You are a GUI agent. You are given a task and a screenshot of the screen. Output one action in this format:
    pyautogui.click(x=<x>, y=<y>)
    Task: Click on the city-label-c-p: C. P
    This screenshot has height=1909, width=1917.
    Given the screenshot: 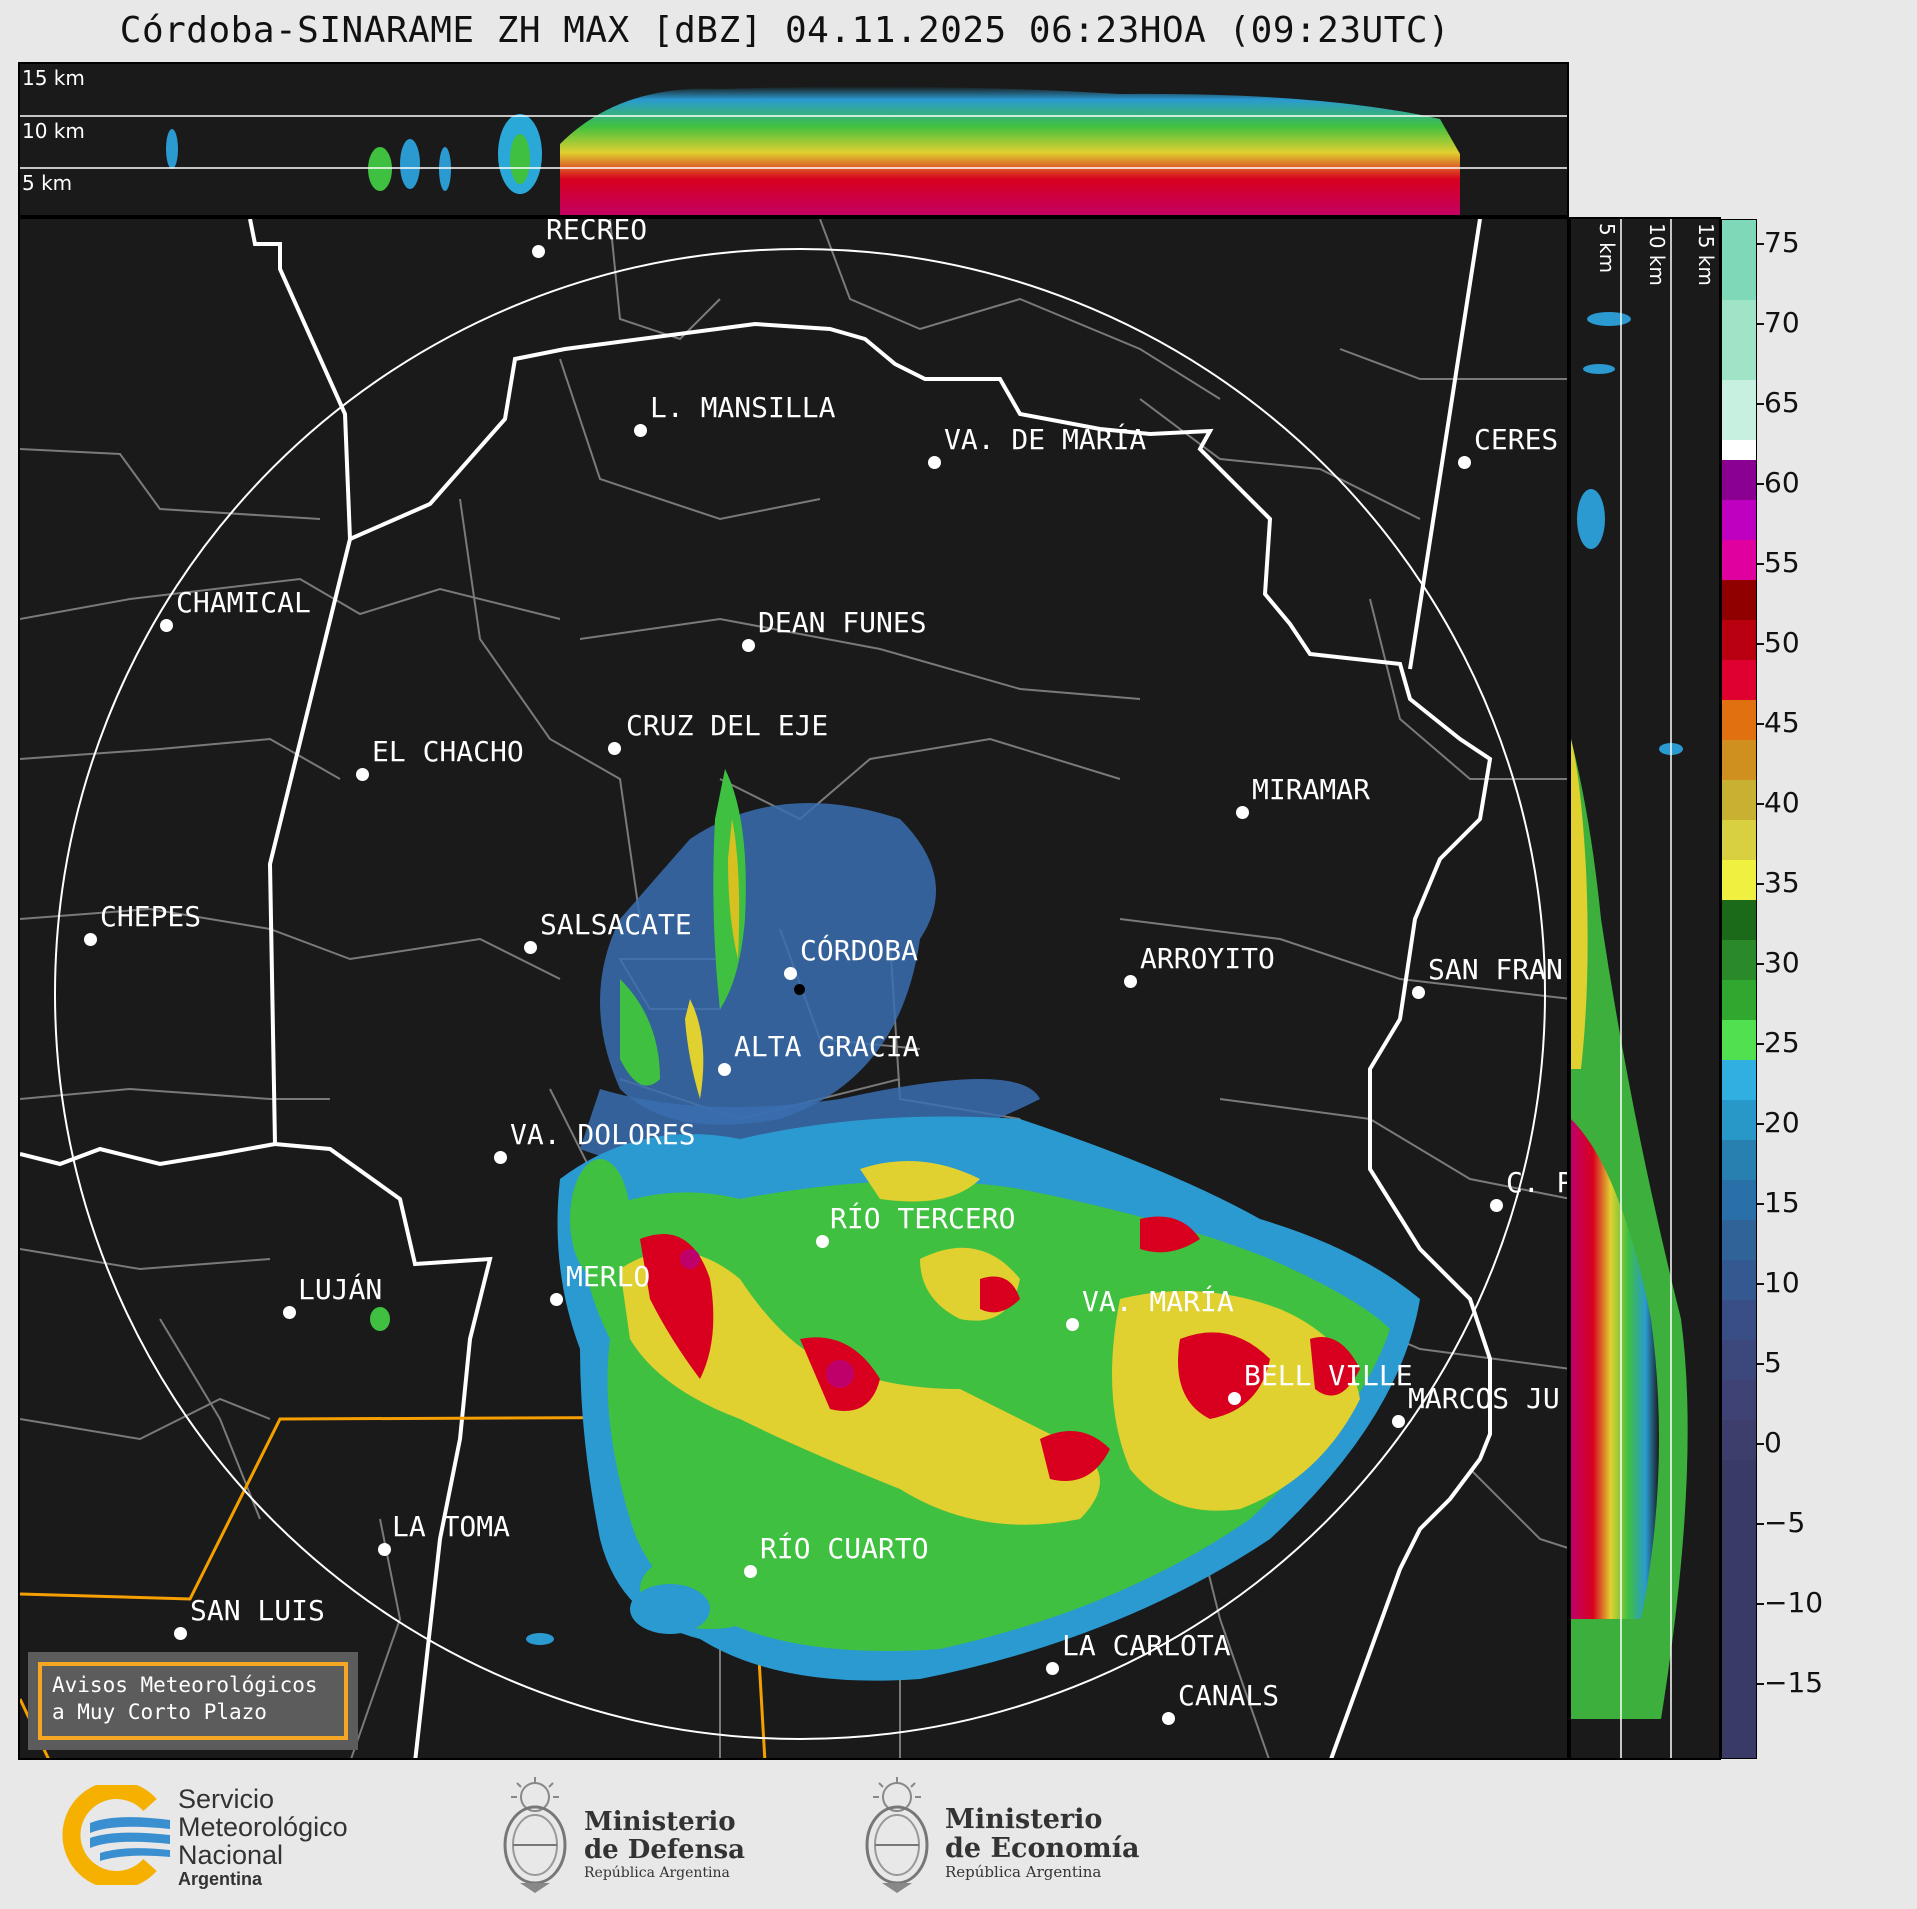 What is the action you would take?
    pyautogui.click(x=1537, y=1182)
    